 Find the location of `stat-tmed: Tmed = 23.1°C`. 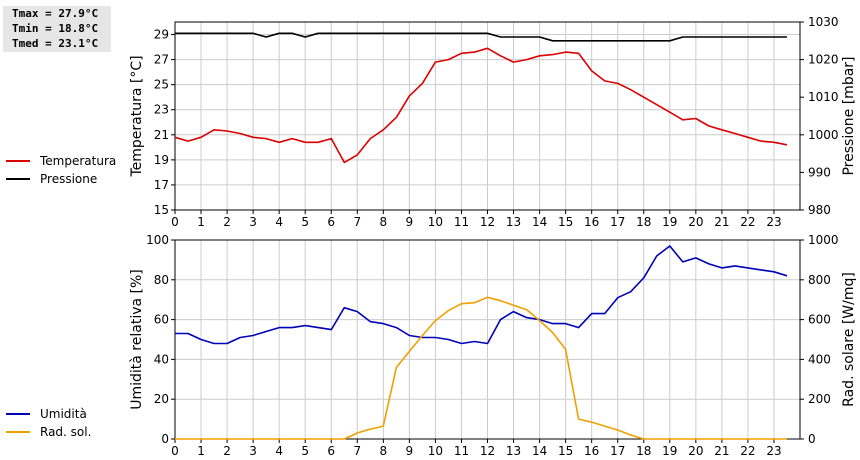

stat-tmed: Tmed = 23.1°C is located at coordinates (55, 43).